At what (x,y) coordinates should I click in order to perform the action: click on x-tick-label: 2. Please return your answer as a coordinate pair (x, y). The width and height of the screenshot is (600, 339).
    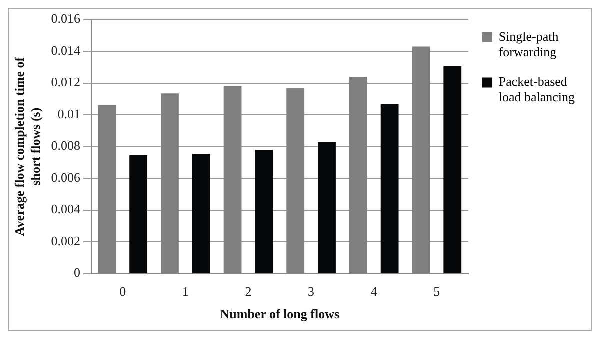
    Looking at the image, I should click on (248, 292).